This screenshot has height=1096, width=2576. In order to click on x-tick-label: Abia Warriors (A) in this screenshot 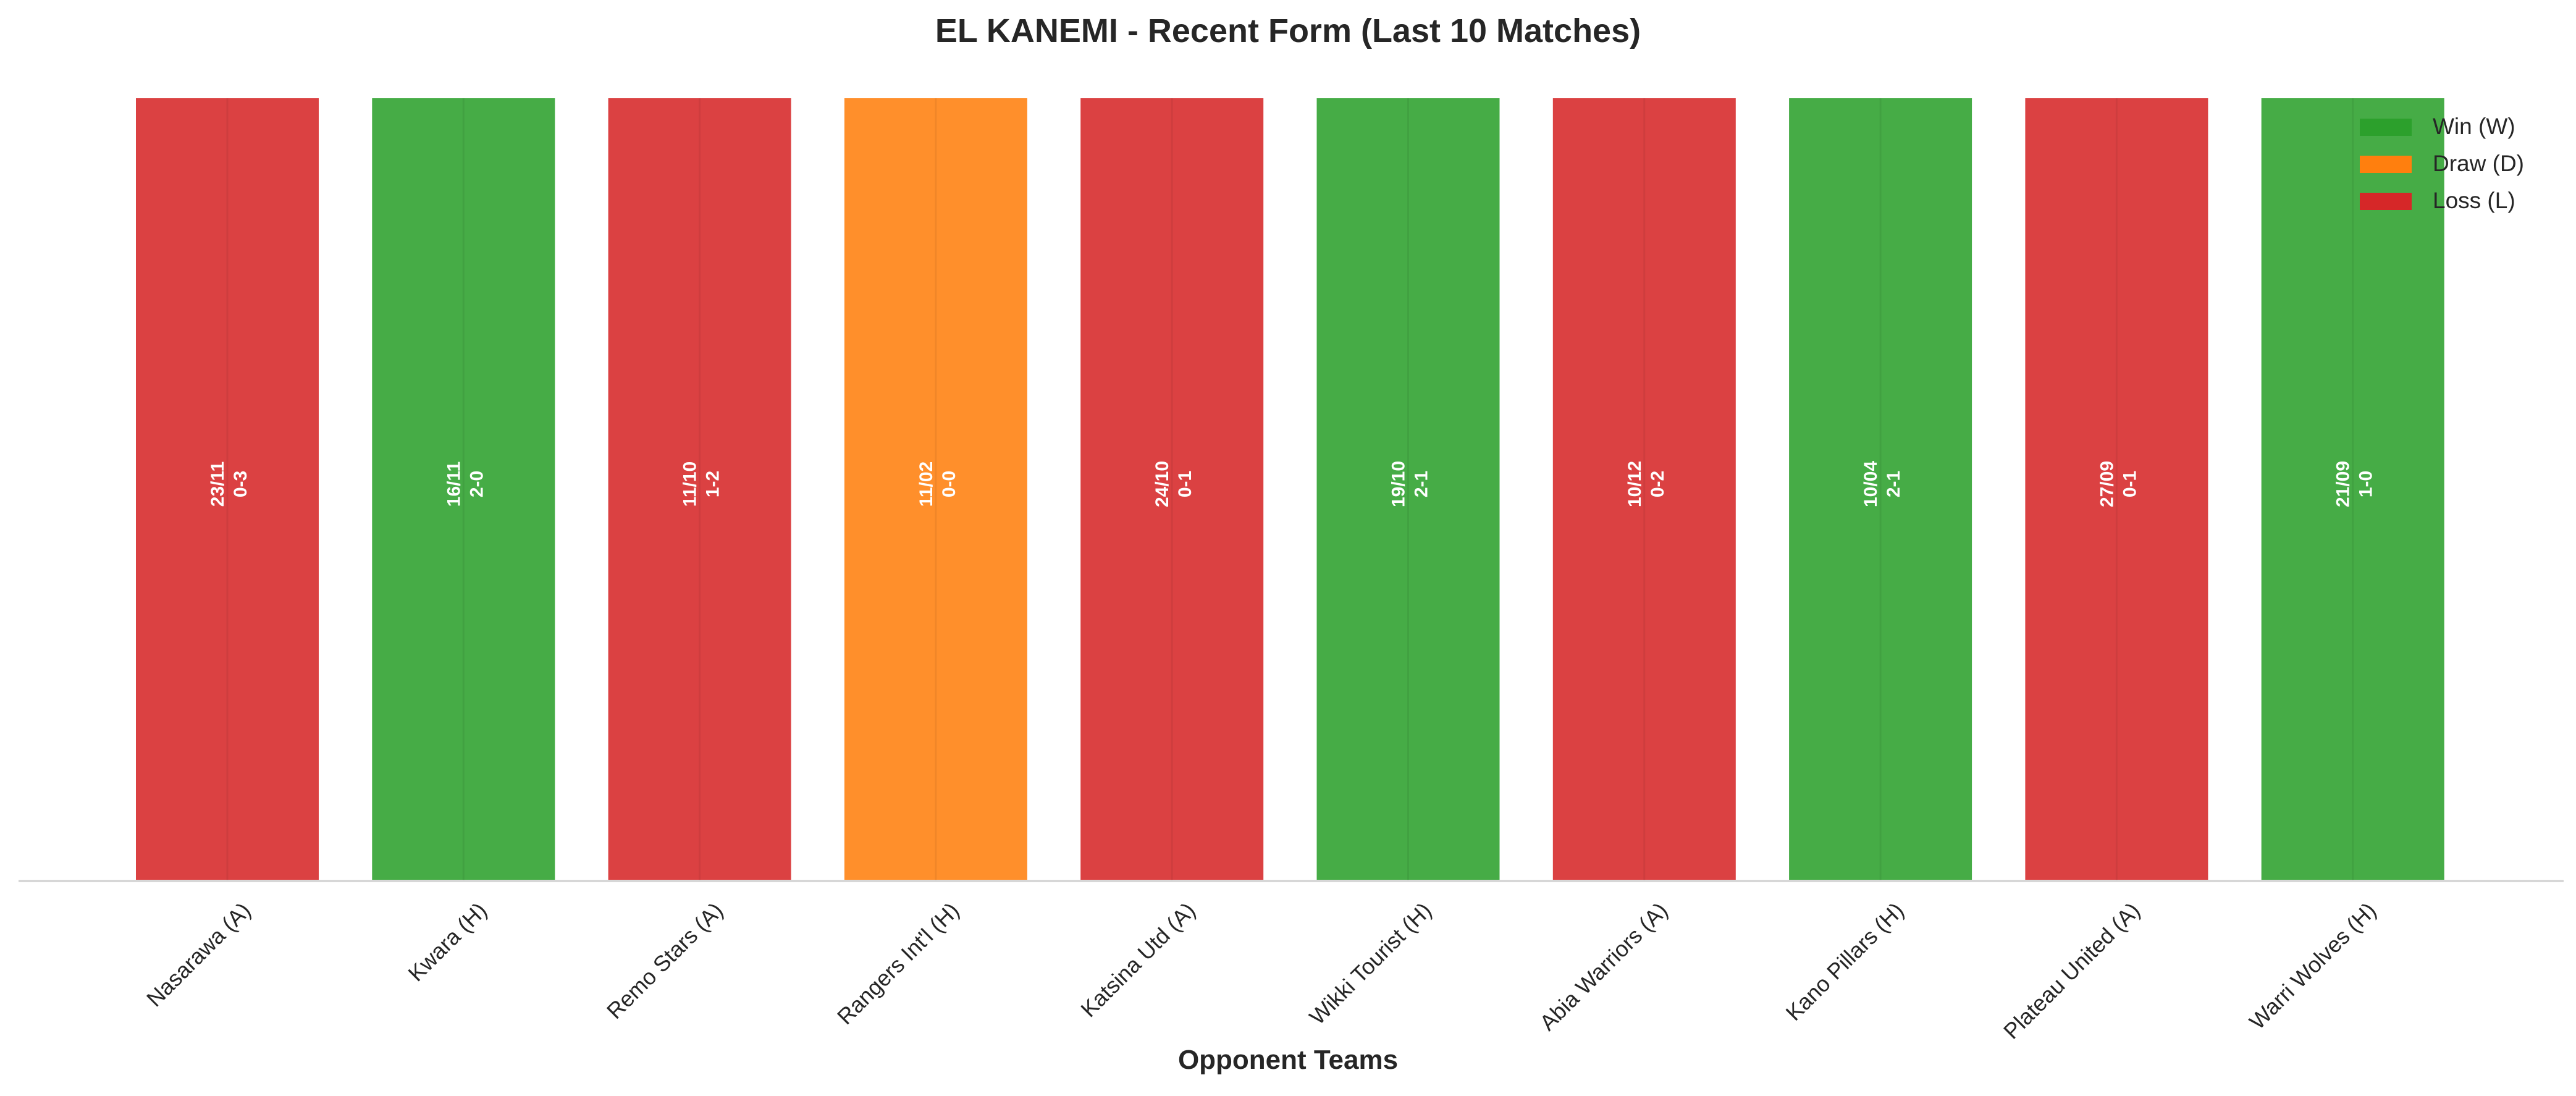, I will do `click(1603, 966)`.